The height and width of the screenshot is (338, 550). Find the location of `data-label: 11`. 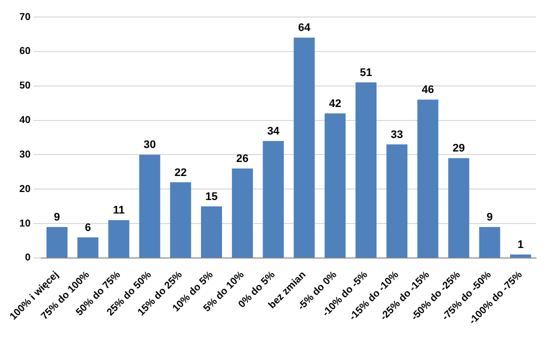

data-label: 11 is located at coordinates (118, 210).